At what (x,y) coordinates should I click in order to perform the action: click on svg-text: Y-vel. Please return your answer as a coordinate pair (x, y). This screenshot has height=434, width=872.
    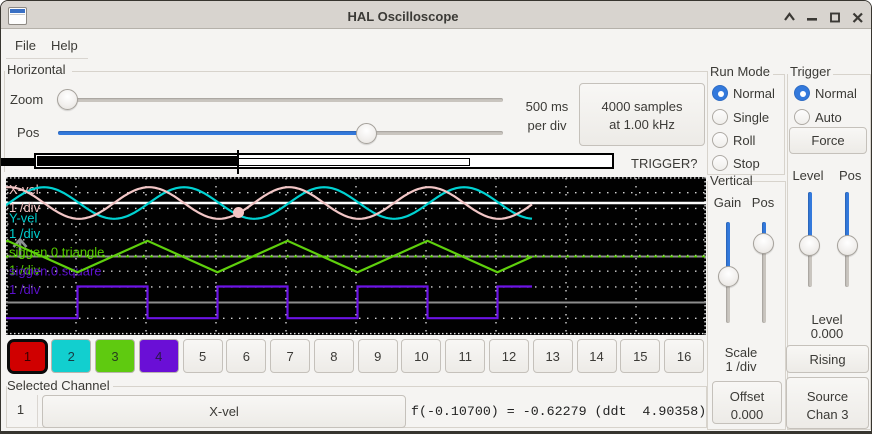
    Looking at the image, I should click on (23, 217).